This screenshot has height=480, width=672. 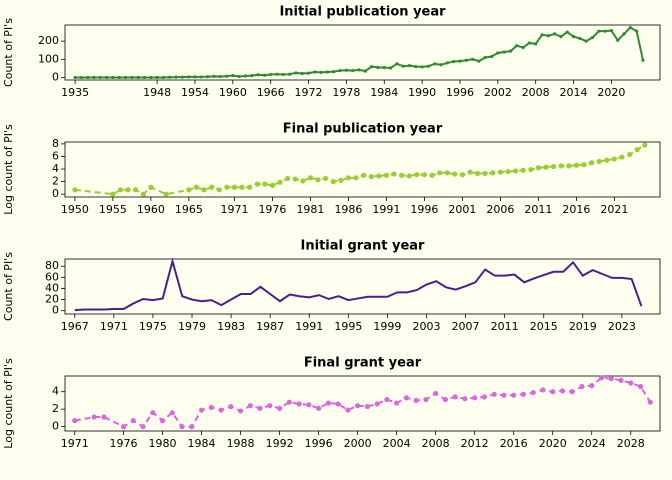 I want to click on x-tick-label: 1988, so click(x=241, y=443).